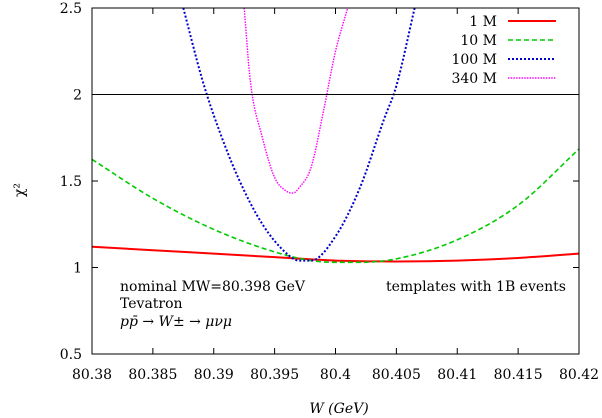 This screenshot has height=418, width=602. Describe the element at coordinates (176, 322) in the screenshot. I see `annotation-process: pp̄ → W± → μνμ` at that location.